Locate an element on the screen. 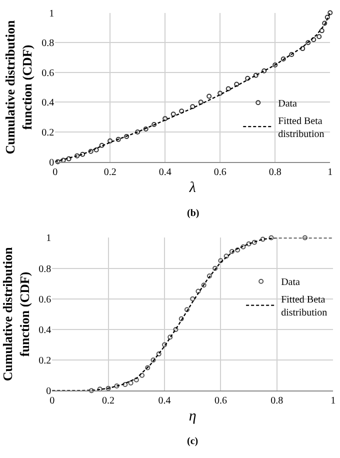 Image resolution: width=340 pixels, height=458 pixels. text: (b) is located at coordinates (193, 213).